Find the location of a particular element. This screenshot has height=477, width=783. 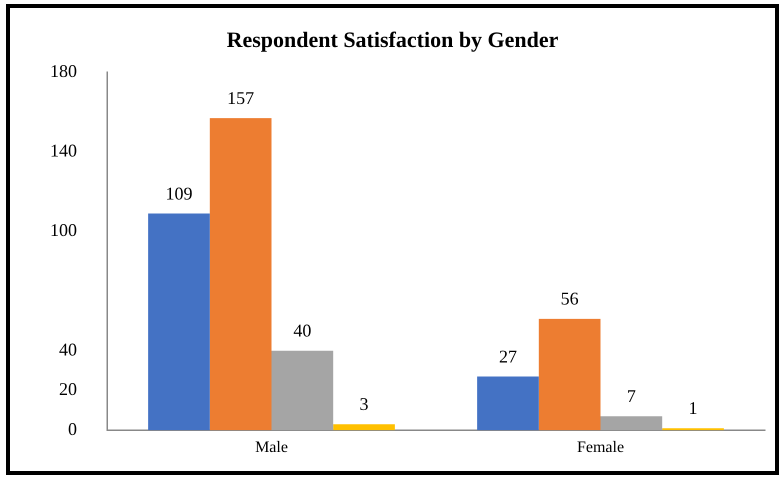

x-tick-label: Male is located at coordinates (271, 447).